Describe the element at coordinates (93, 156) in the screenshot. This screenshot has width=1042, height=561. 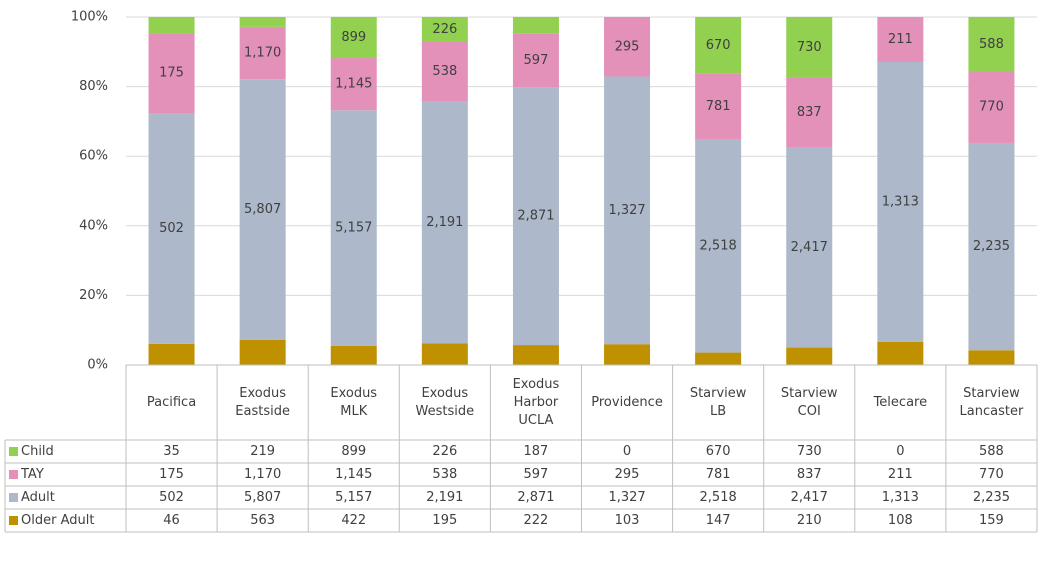
I see `y-tick-label: 60%` at that location.